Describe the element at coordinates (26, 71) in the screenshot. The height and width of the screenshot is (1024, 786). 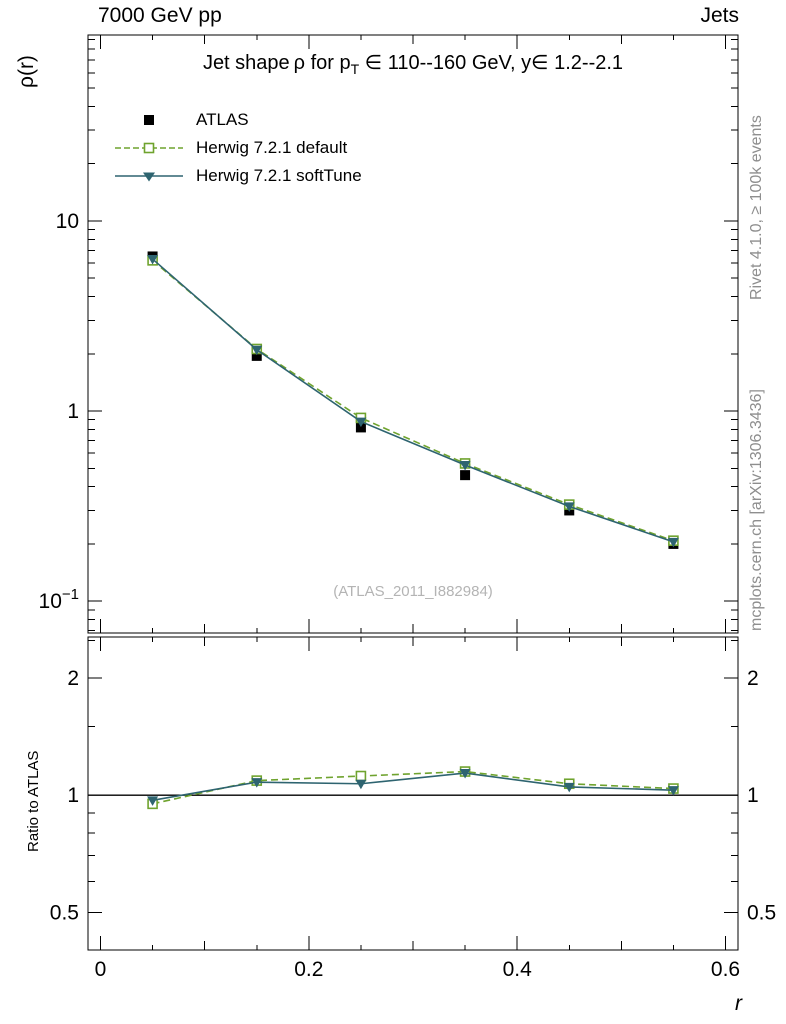
I see `y-axis-label-main: ρ(r)` at that location.